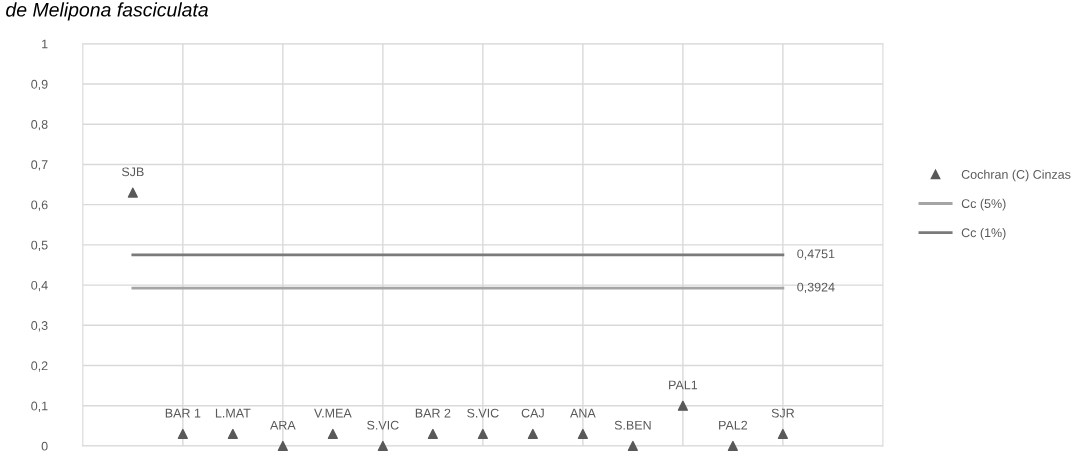 This screenshot has height=456, width=1090. I want to click on y-tick-label: 0,2, so click(39, 366).